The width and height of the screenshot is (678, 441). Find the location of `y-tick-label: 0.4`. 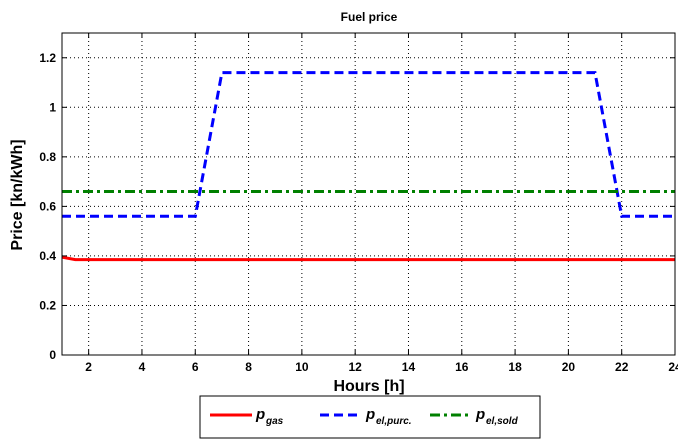

y-tick-label: 0.4 is located at coordinates (47, 256).